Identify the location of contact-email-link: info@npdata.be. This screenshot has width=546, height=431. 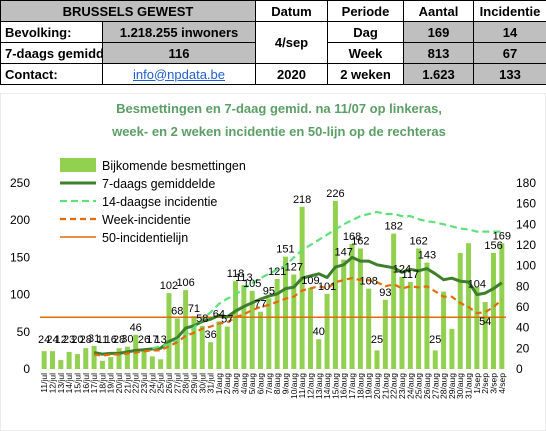
(179, 74).